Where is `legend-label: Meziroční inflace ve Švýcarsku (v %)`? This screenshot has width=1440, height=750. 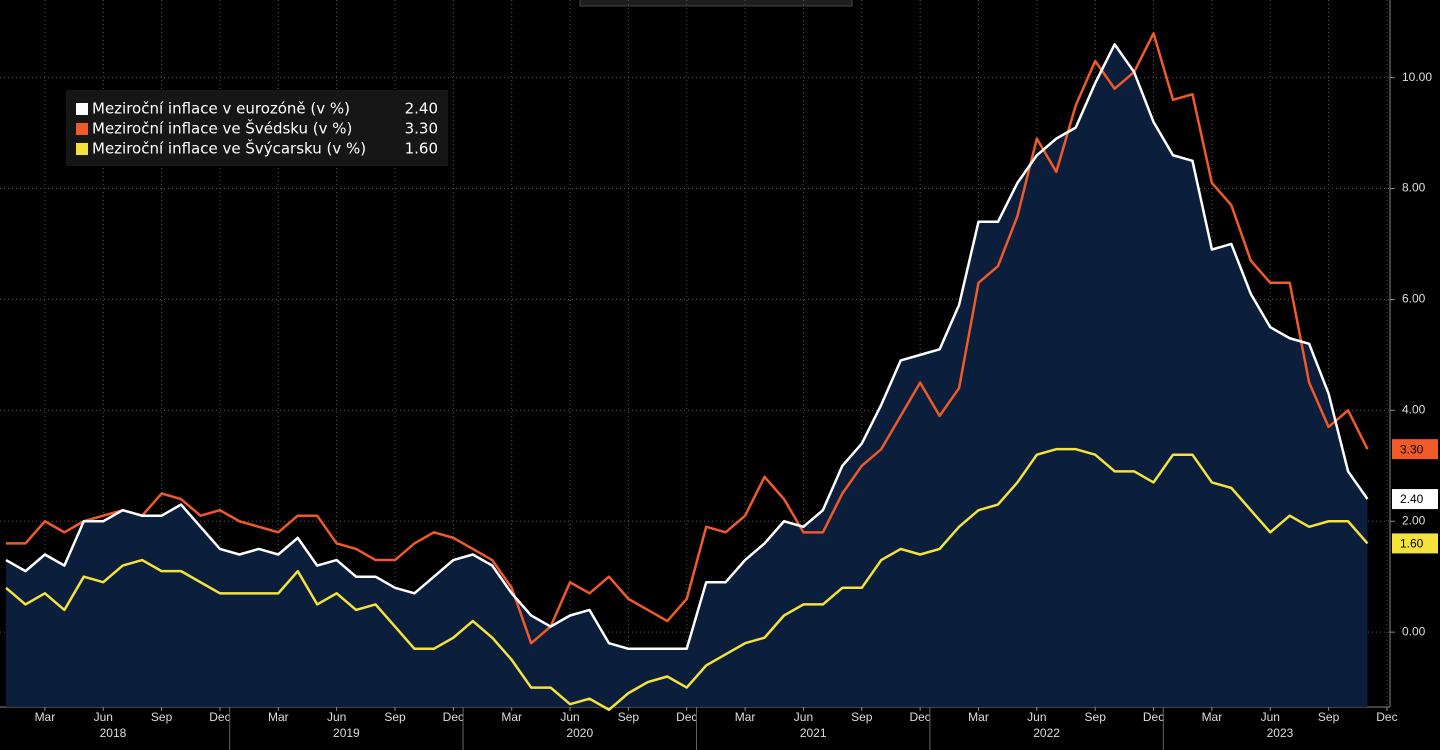
legend-label: Meziroční inflace ve Švýcarsku (v %) is located at coordinates (229, 148).